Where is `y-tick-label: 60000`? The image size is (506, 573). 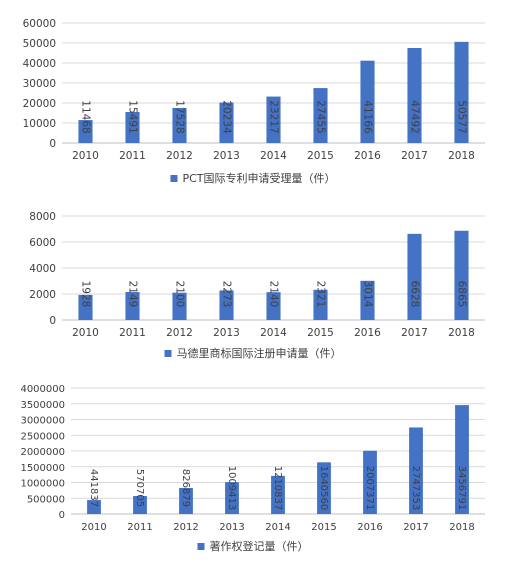 y-tick-label: 60000 is located at coordinates (39, 24).